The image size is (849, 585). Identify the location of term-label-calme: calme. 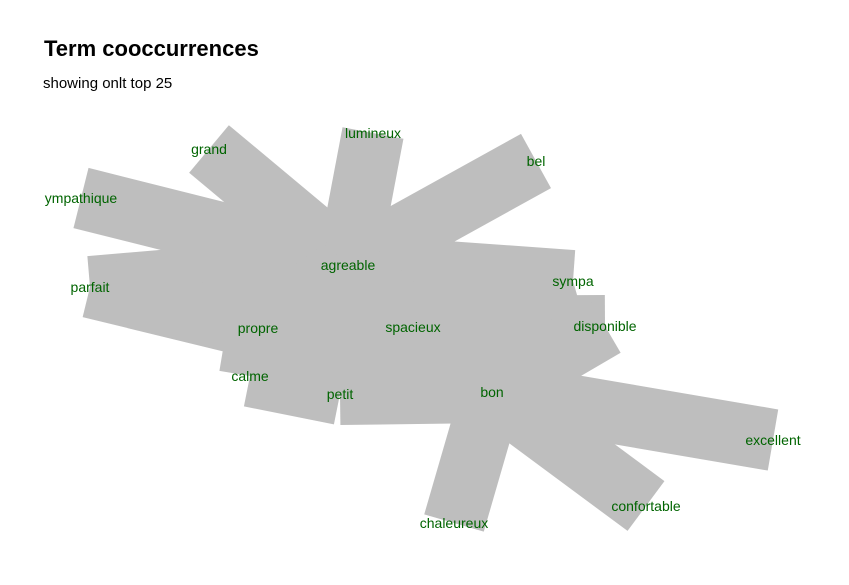
(250, 376).